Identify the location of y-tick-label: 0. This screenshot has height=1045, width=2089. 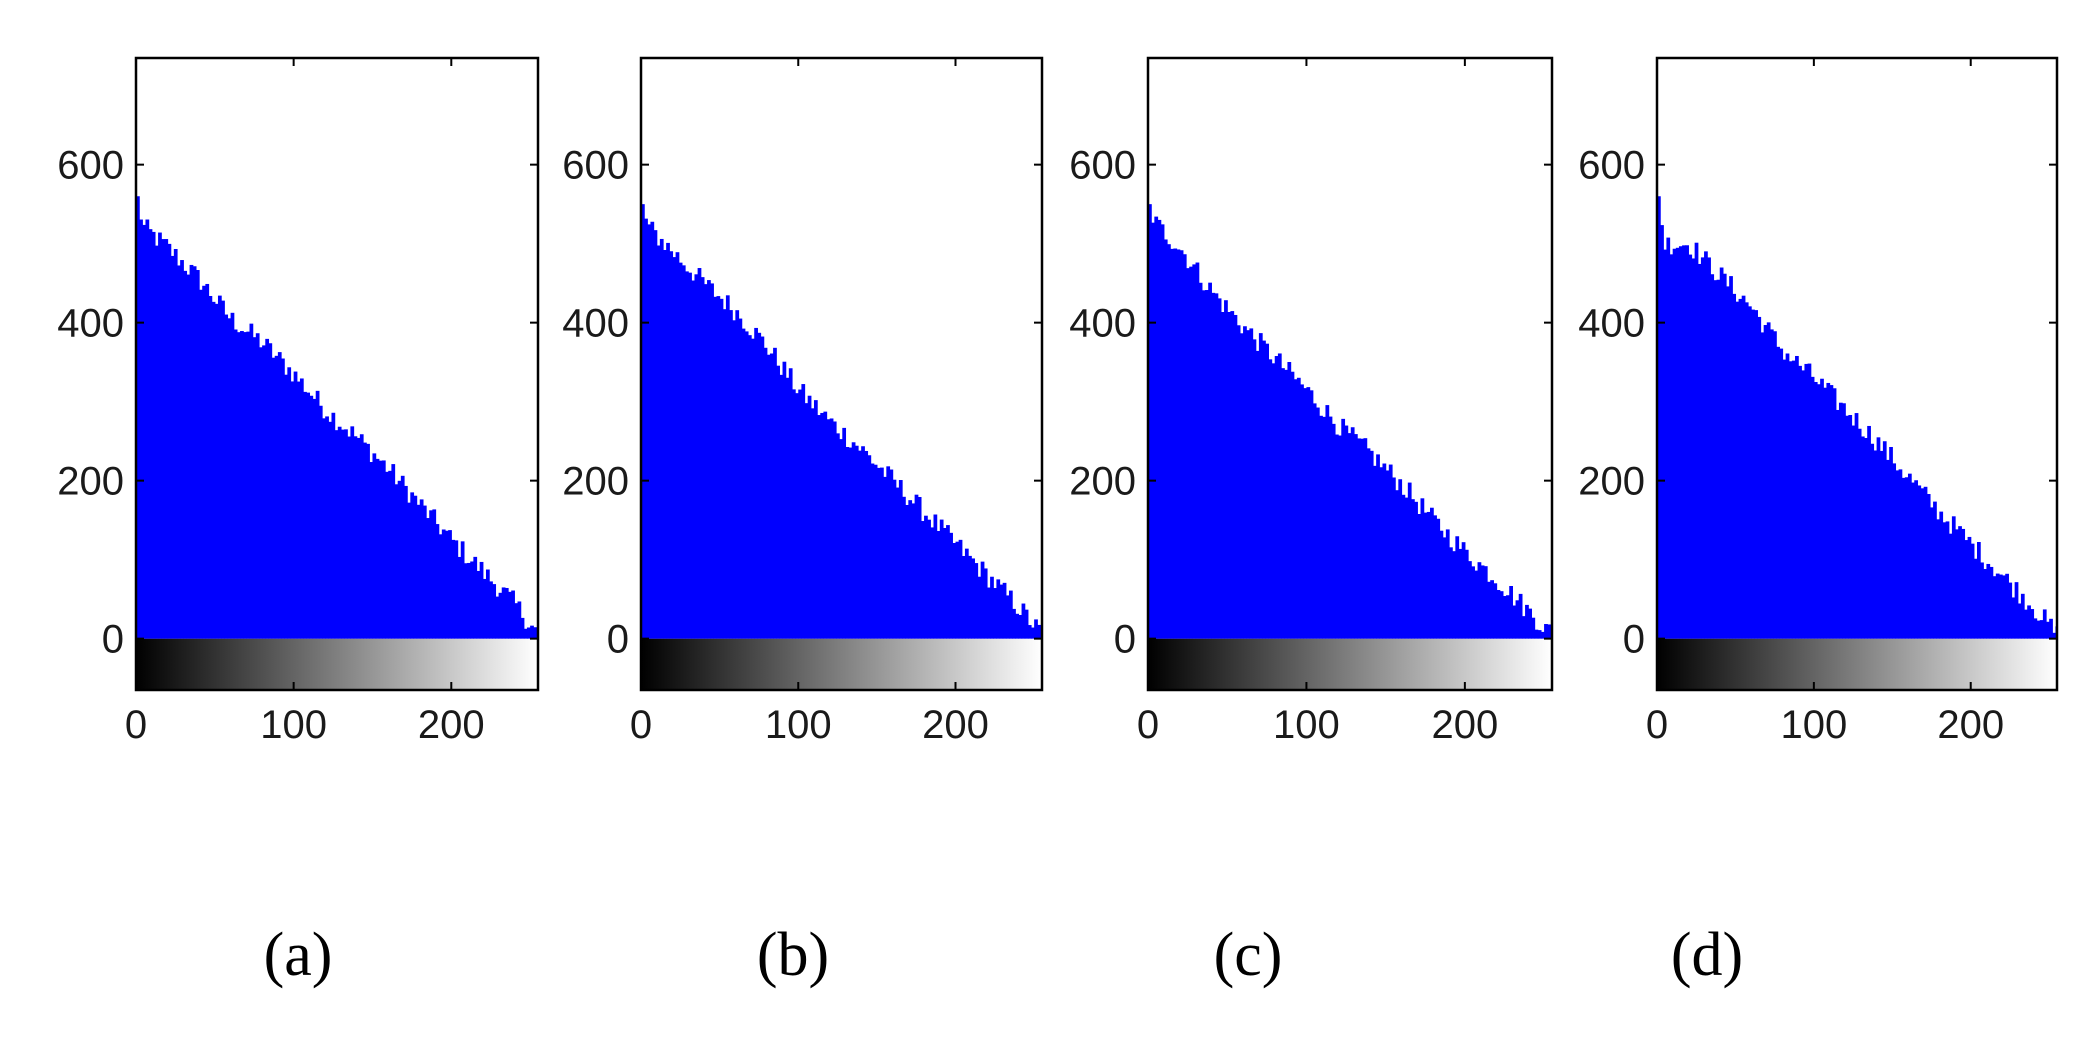
(113, 640).